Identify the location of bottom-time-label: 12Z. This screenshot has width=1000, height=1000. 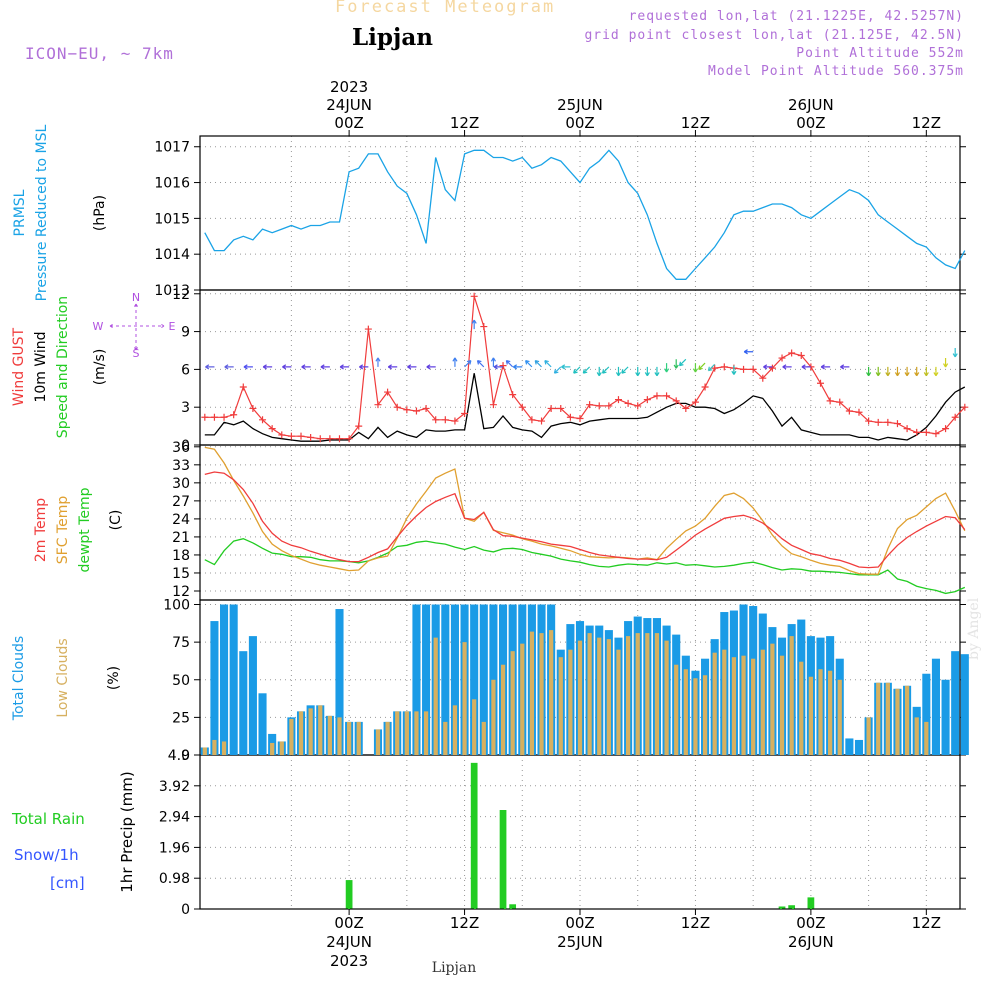
(464, 923).